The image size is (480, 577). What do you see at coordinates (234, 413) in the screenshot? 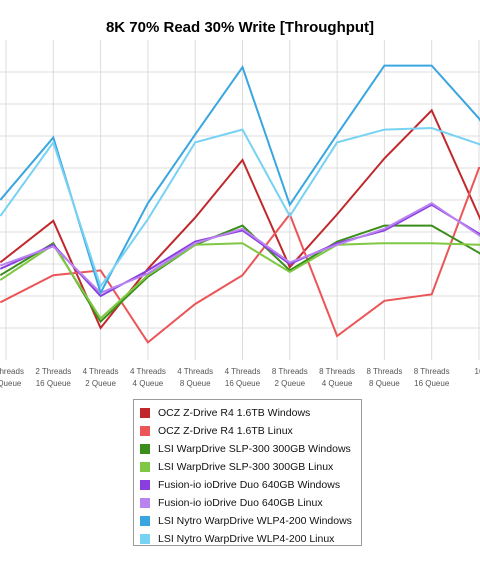
I see `legend-label: OCZ Z-Drive R4 1.6TB Windows` at bounding box center [234, 413].